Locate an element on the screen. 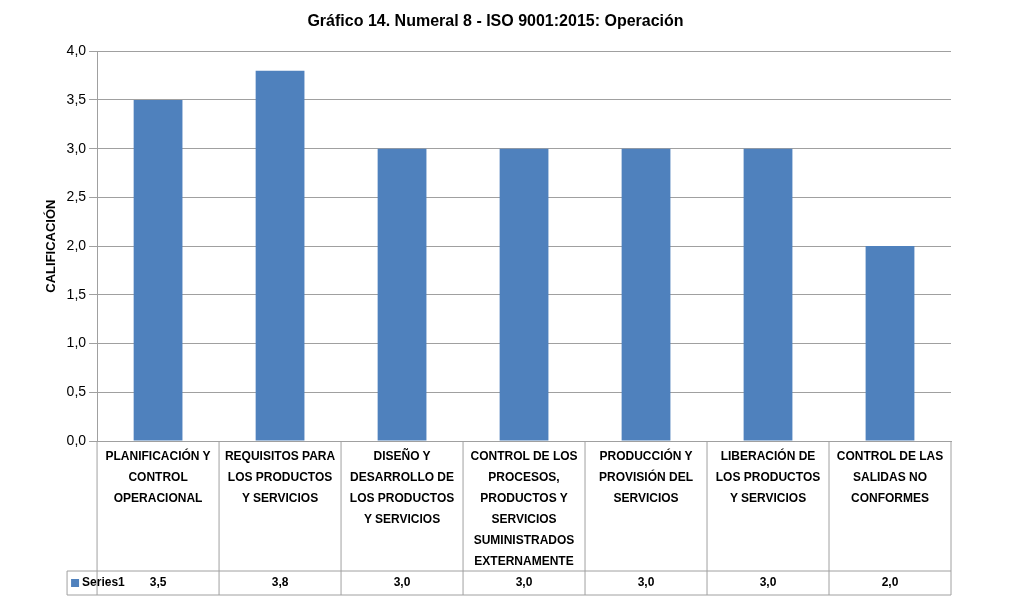 The height and width of the screenshot is (609, 1031). x-tick-label: LIBERACIÓN DE LOS PRODUCTOS Y SERVICIOS is located at coordinates (768, 477).